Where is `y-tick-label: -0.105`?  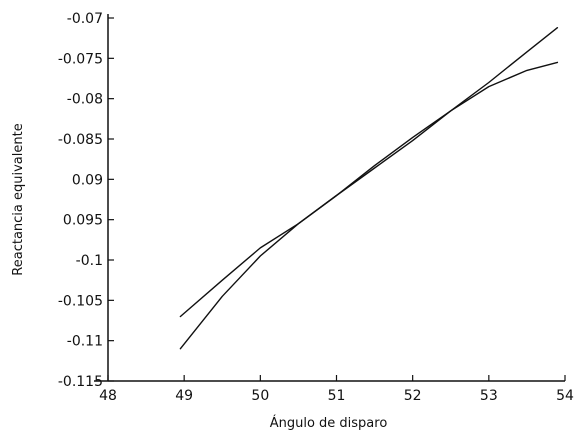 y-tick-label: -0.105 is located at coordinates (80, 301).